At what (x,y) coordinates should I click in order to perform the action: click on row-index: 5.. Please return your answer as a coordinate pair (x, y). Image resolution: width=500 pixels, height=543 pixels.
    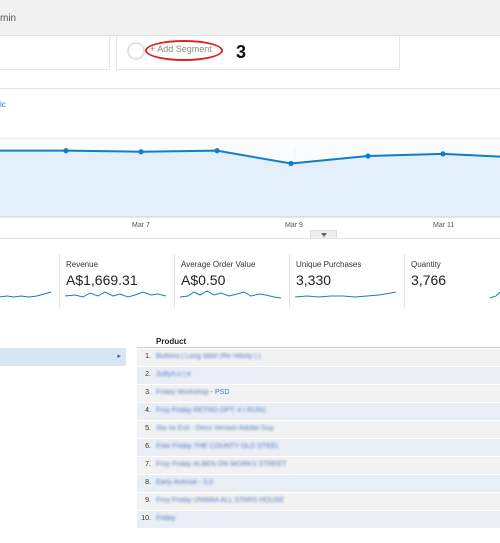
    Looking at the image, I should click on (148, 428).